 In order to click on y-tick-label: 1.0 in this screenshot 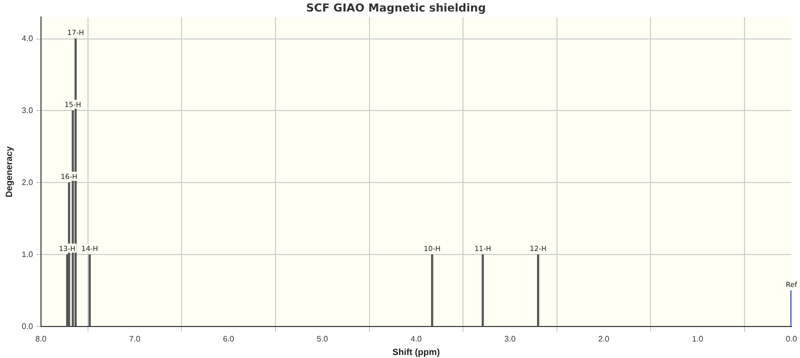, I will do `click(28, 254)`.